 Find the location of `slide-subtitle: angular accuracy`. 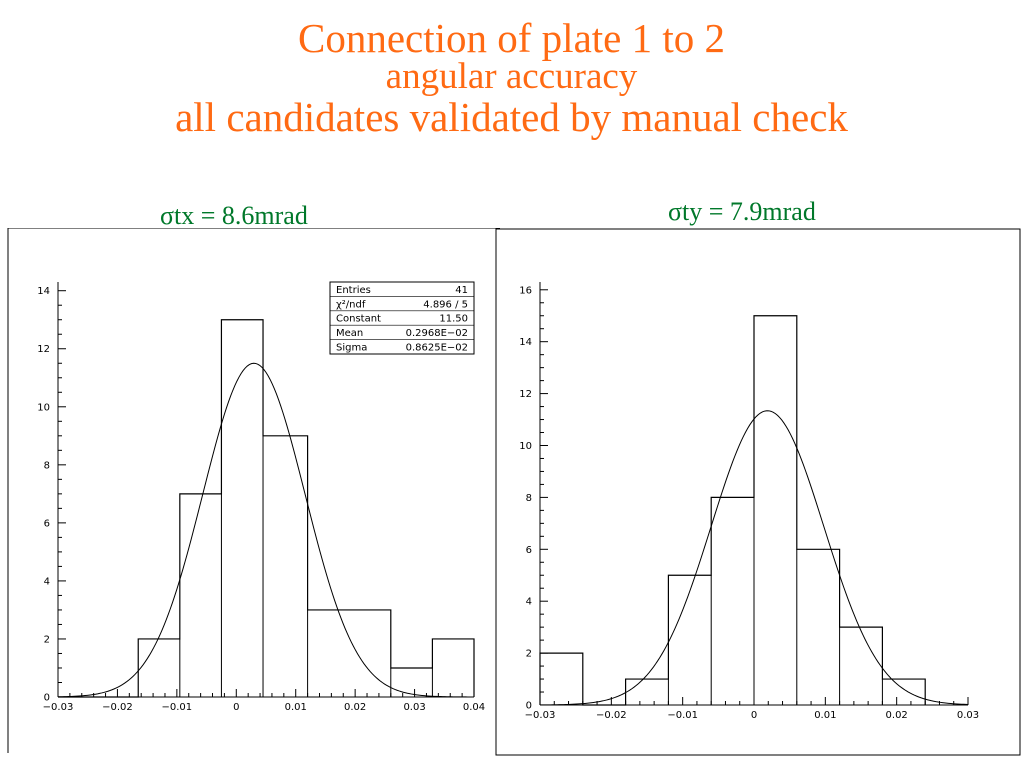

slide-subtitle: angular accuracy is located at coordinates (511, 76).